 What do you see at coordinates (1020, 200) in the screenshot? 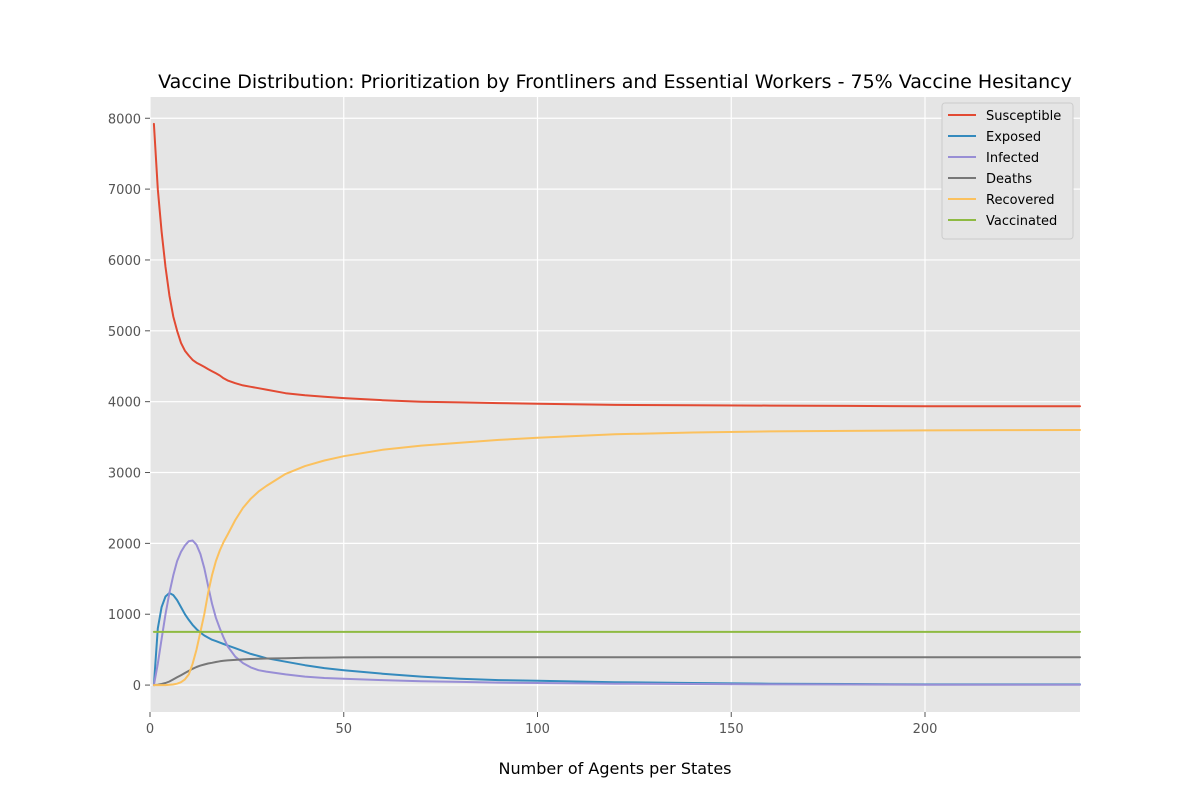
I see `legend-label-recovered: Recovered` at bounding box center [1020, 200].